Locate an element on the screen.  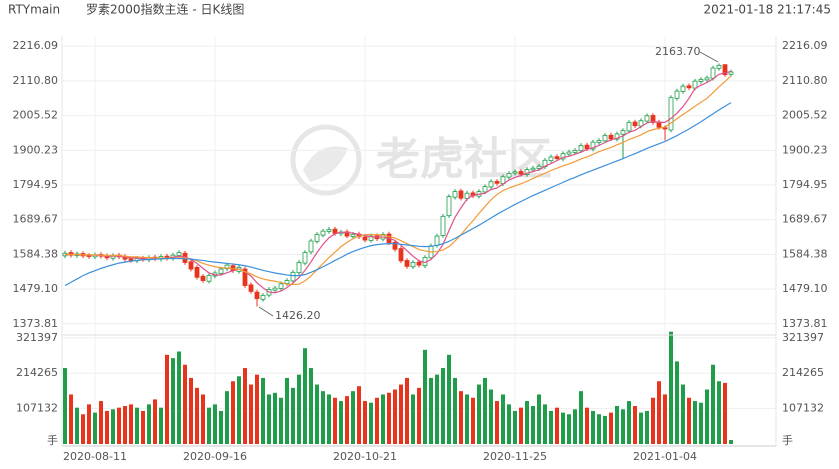
annotation-leader is located at coordinates (709, 57).